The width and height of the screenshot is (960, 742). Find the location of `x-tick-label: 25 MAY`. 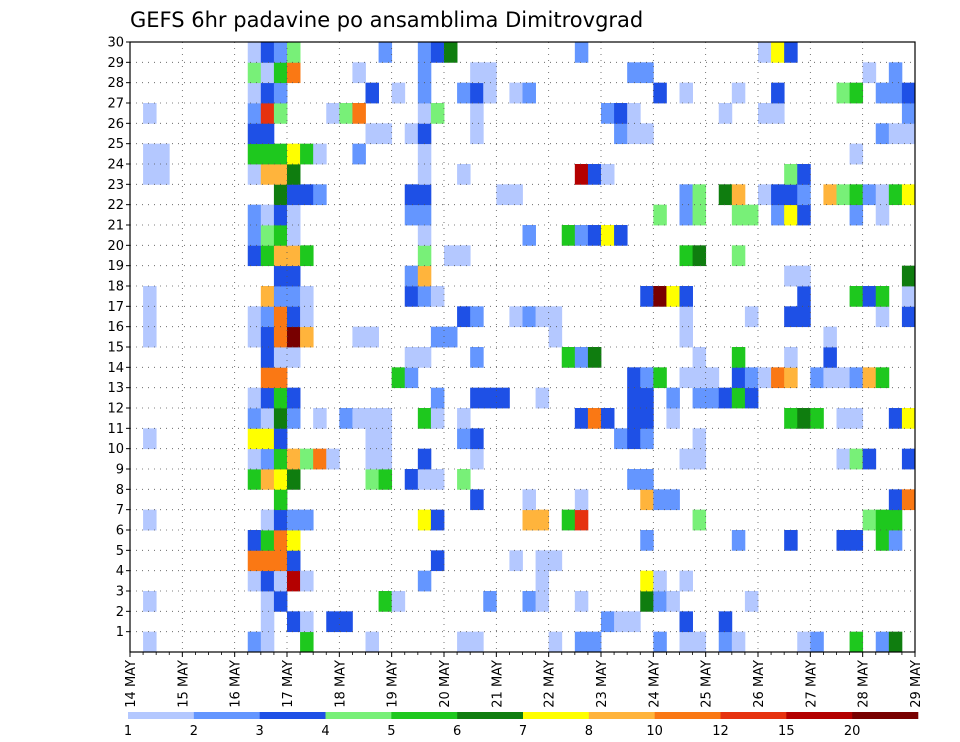

x-tick-label: 25 MAY is located at coordinates (707, 684).